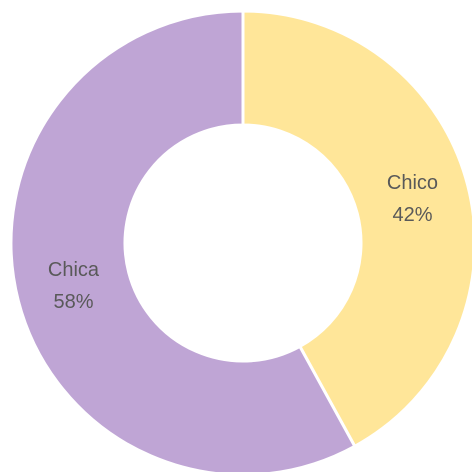 The width and height of the screenshot is (472, 472). What do you see at coordinates (74, 270) in the screenshot?
I see `slice-label: Chica` at bounding box center [74, 270].